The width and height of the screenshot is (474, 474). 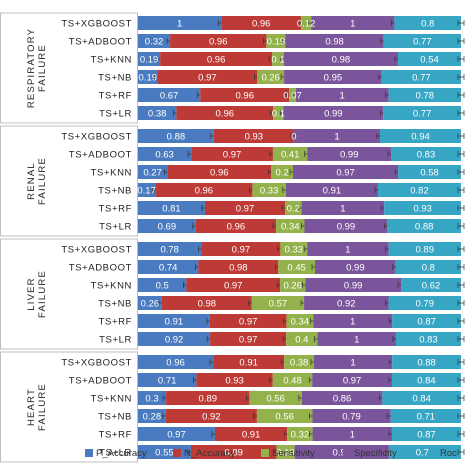 What do you see at coordinates (168, 268) in the screenshot?
I see `data-label: 0.74` at bounding box center [168, 268].